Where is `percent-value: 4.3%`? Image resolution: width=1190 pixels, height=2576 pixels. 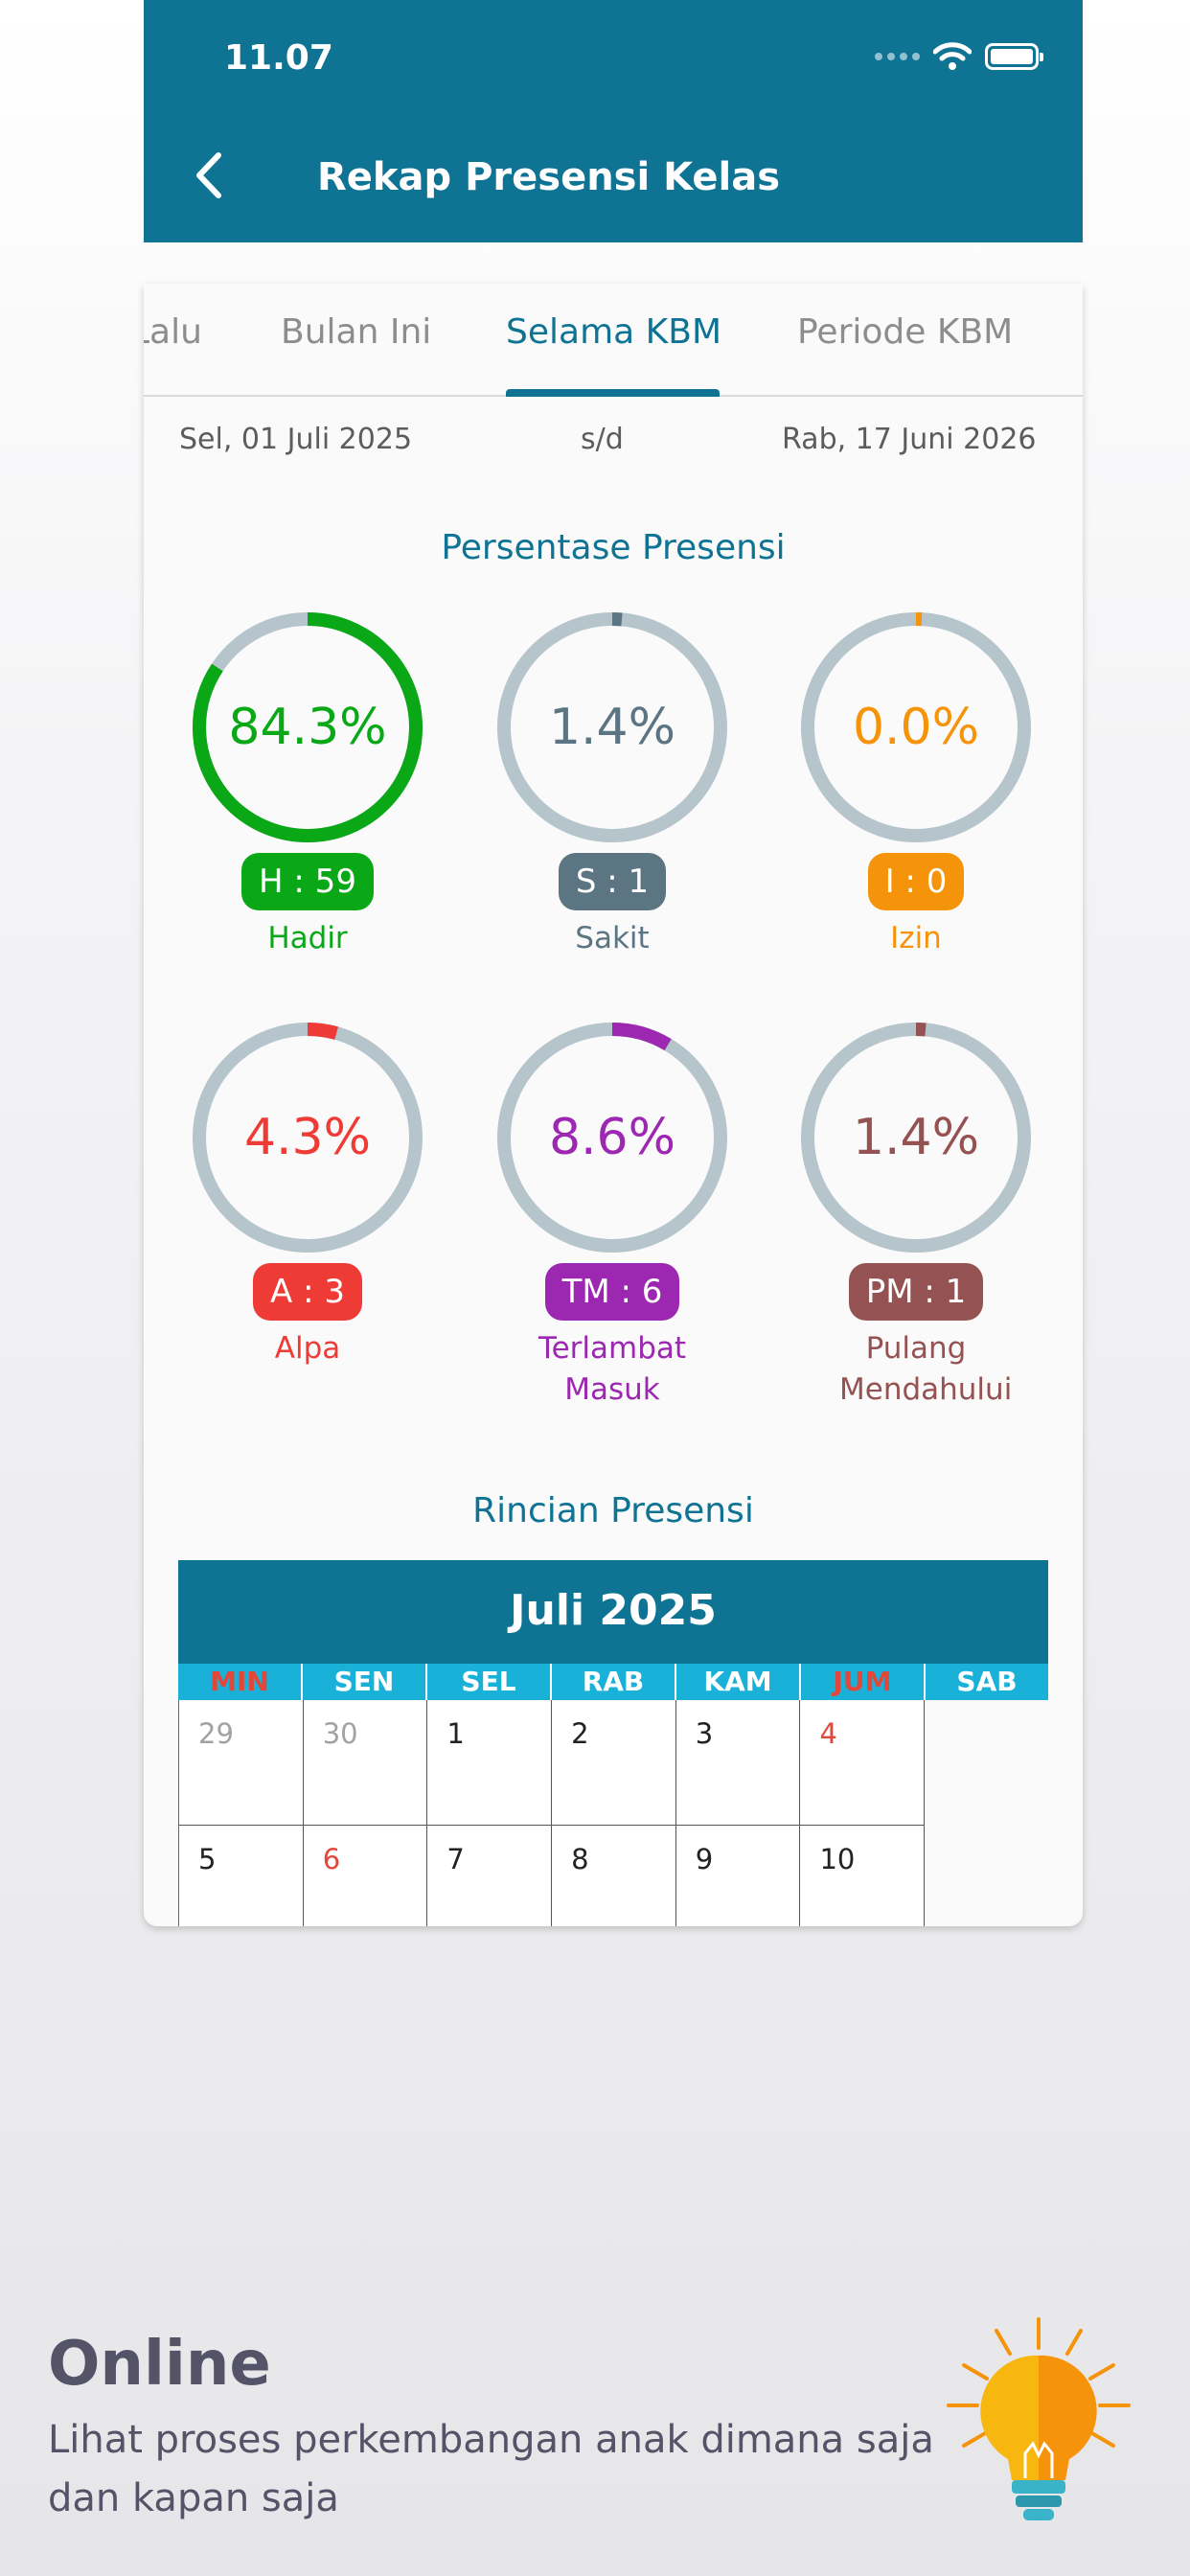
percent-value: 4.3% is located at coordinates (308, 1137).